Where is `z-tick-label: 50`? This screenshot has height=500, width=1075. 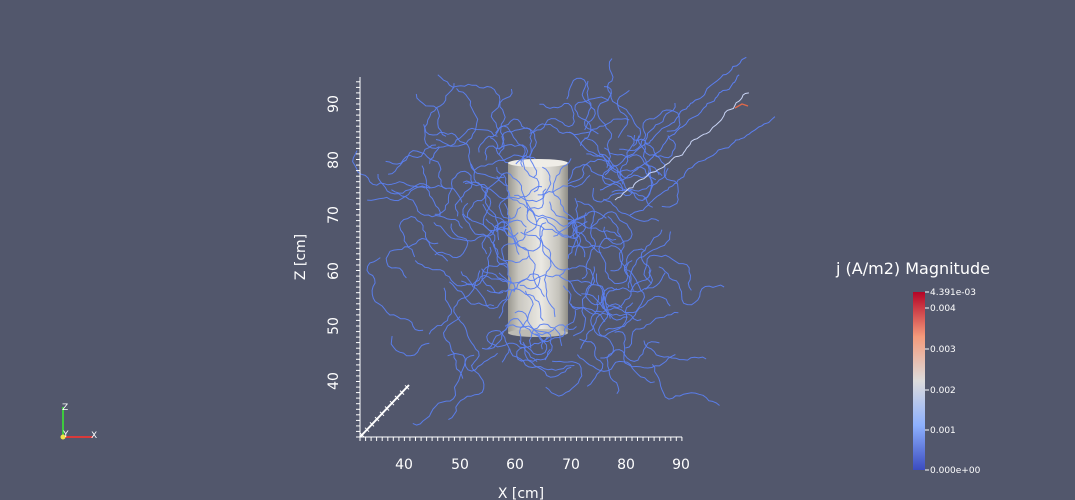
z-tick-label: 50 is located at coordinates (334, 326).